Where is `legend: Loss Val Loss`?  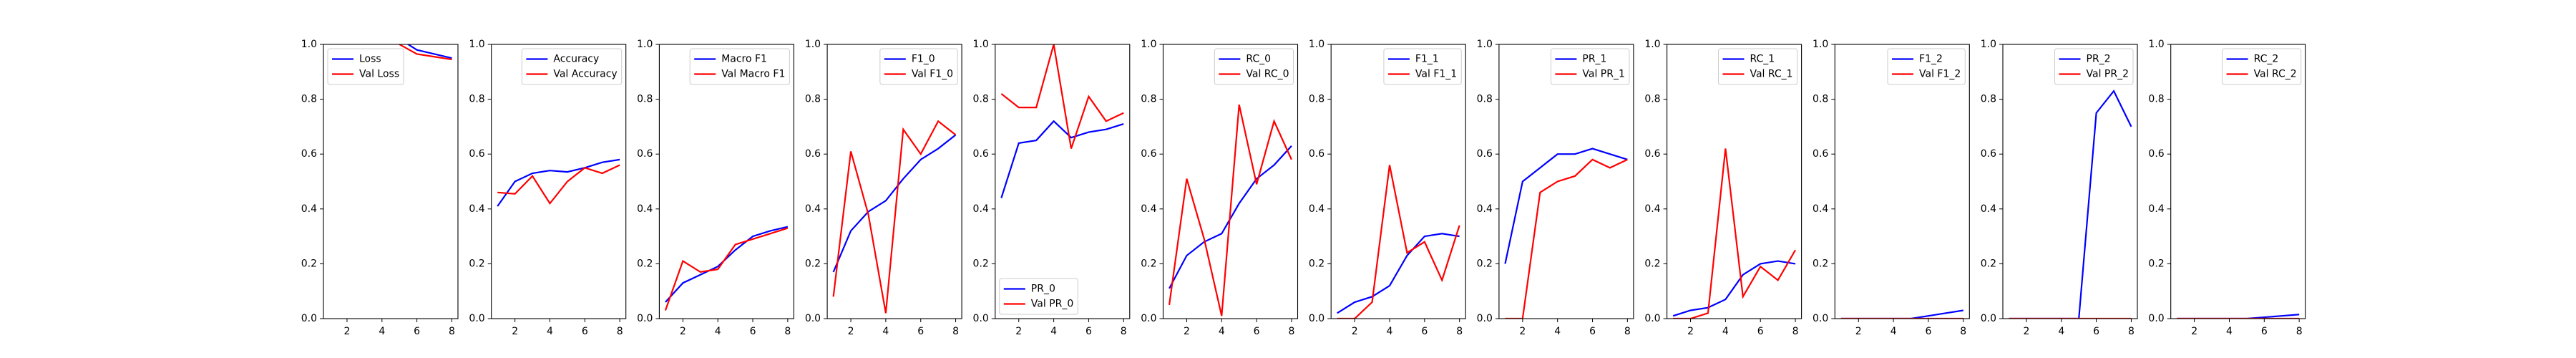
legend: Loss Val Loss is located at coordinates (365, 66).